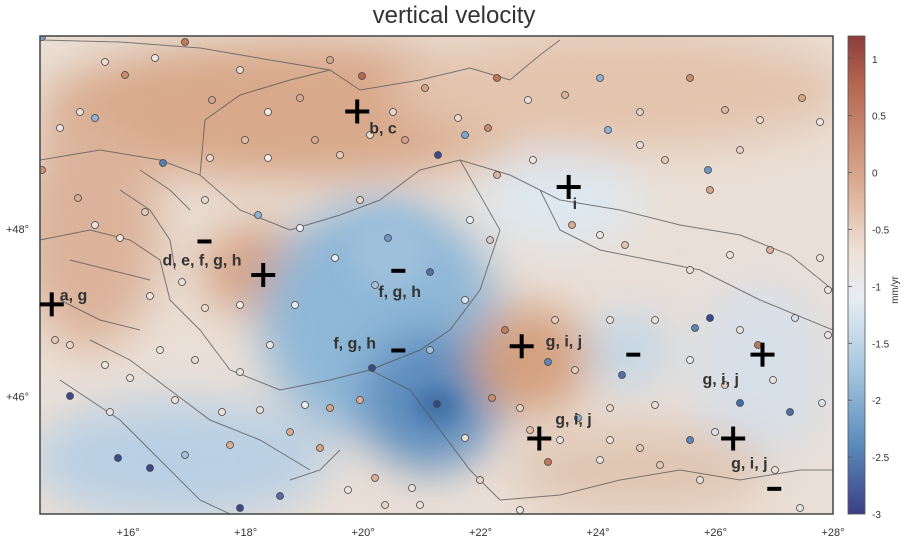 The image size is (908, 550). Describe the element at coordinates (881, 230) in the screenshot. I see `colorbar-tick-label: -0.5` at that location.